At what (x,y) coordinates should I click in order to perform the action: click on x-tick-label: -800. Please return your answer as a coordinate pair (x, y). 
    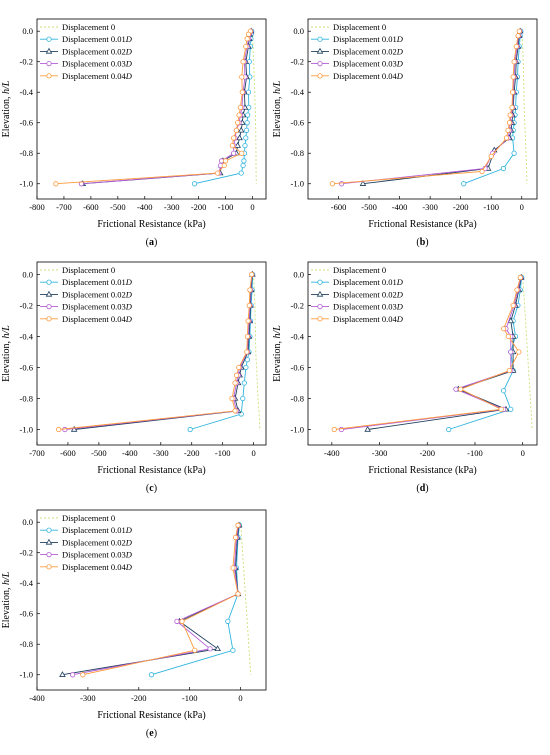
    Looking at the image, I should click on (37, 207).